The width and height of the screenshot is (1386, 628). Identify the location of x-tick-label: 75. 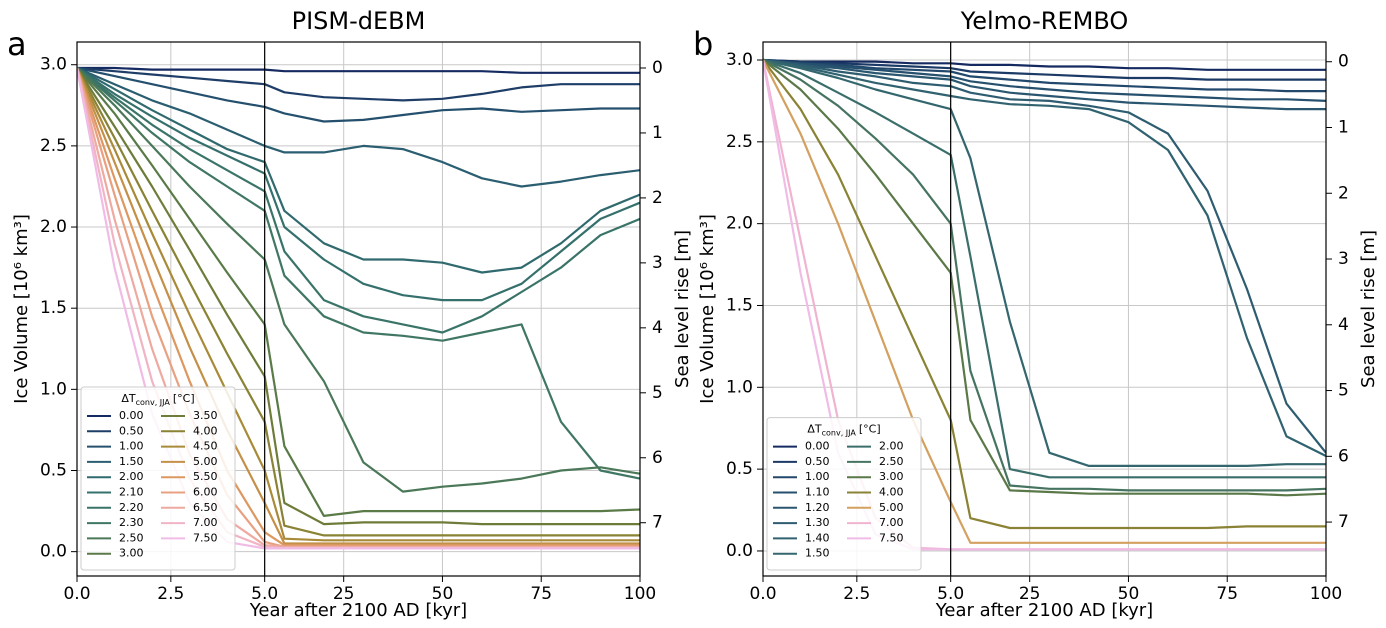
(1227, 594).